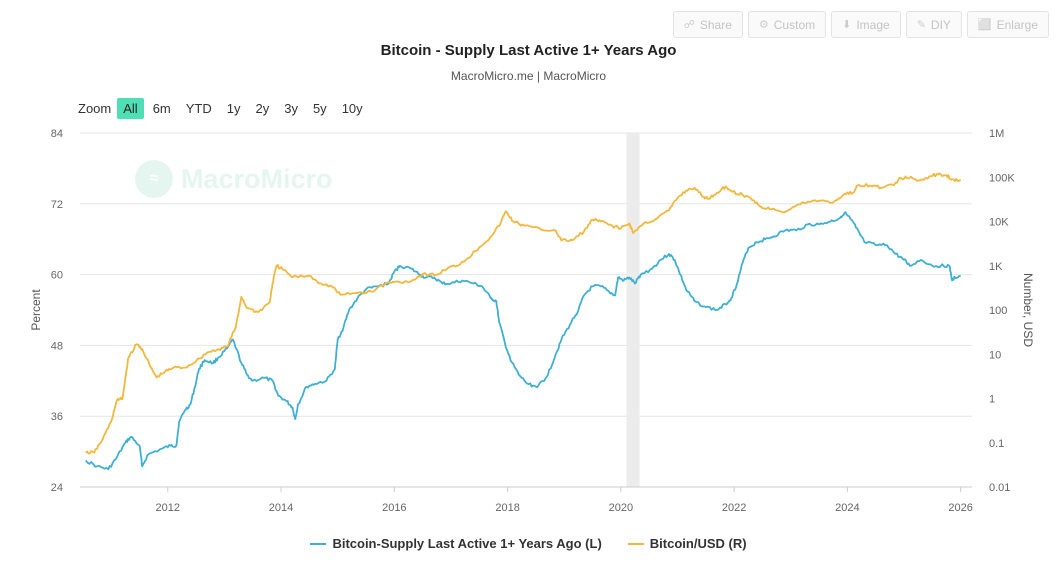  I want to click on chart-toolbar: ☍ Share ⚙ Custom ⬇ Image ✎ DIY ⬜ Enlarge, so click(860, 24).